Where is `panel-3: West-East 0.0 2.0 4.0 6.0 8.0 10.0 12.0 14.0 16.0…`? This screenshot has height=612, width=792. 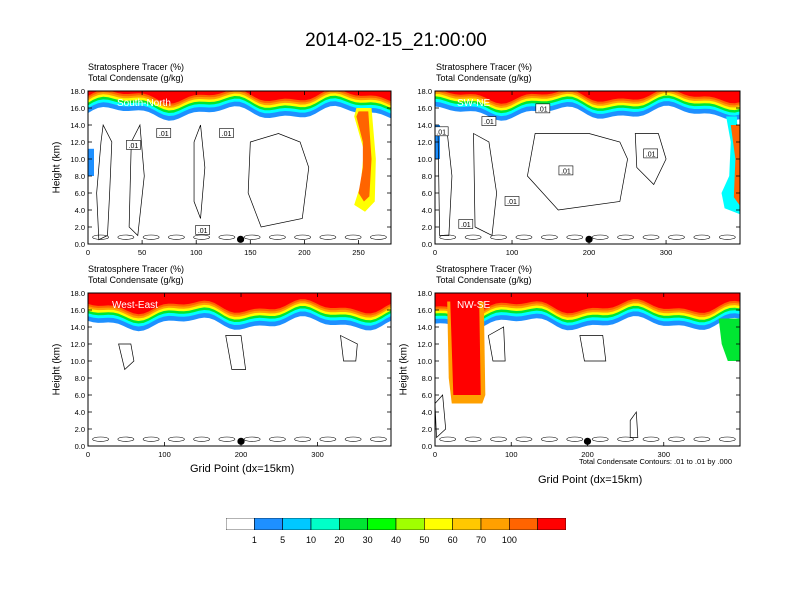 panel-3: West-East 0.0 2.0 4.0 6.0 8.0 10.0 12.0 14.0 16.0… is located at coordinates (231, 374).